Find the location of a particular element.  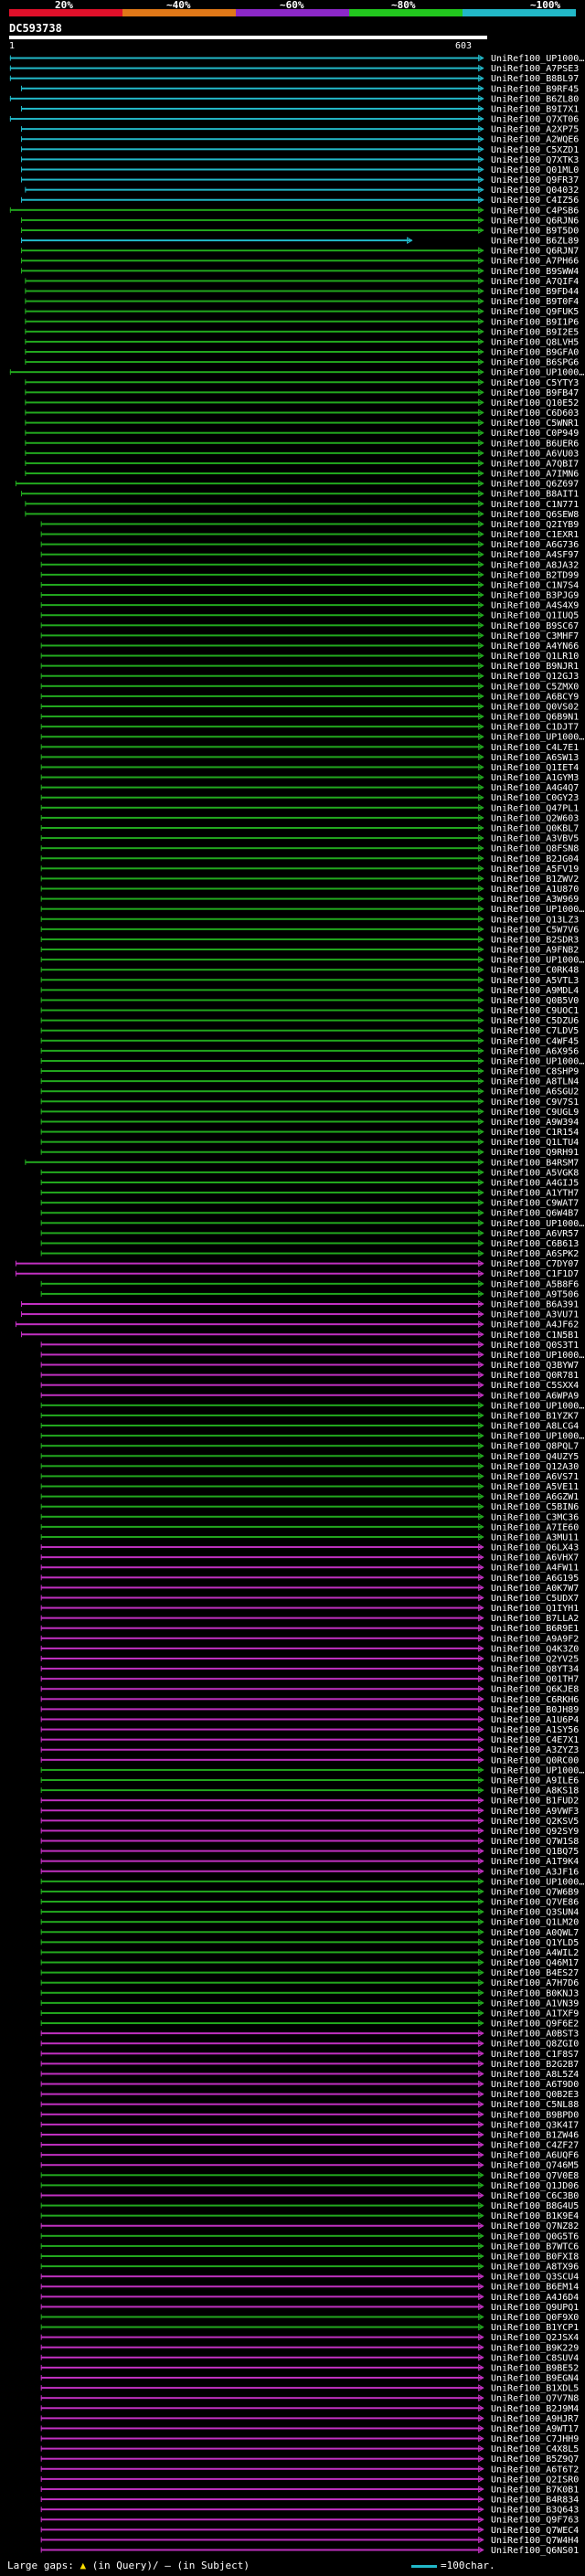

hit-label: UniRef100_A5VGK8 is located at coordinates (535, 1173).